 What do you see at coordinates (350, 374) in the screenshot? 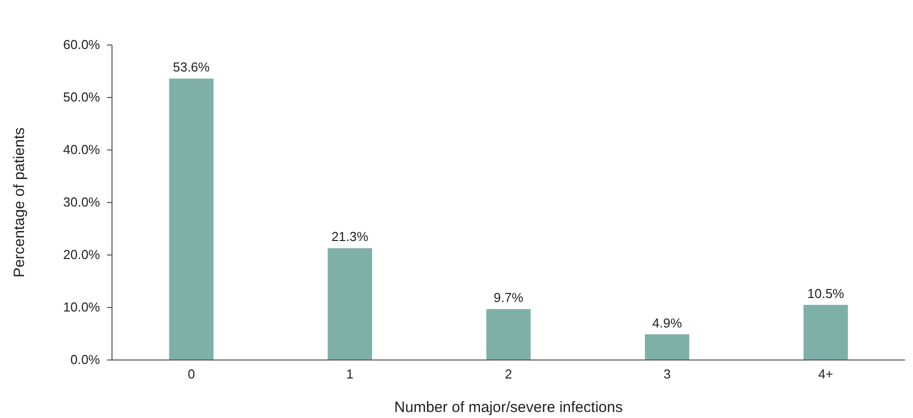
I see `x-tick-label: 1` at bounding box center [350, 374].